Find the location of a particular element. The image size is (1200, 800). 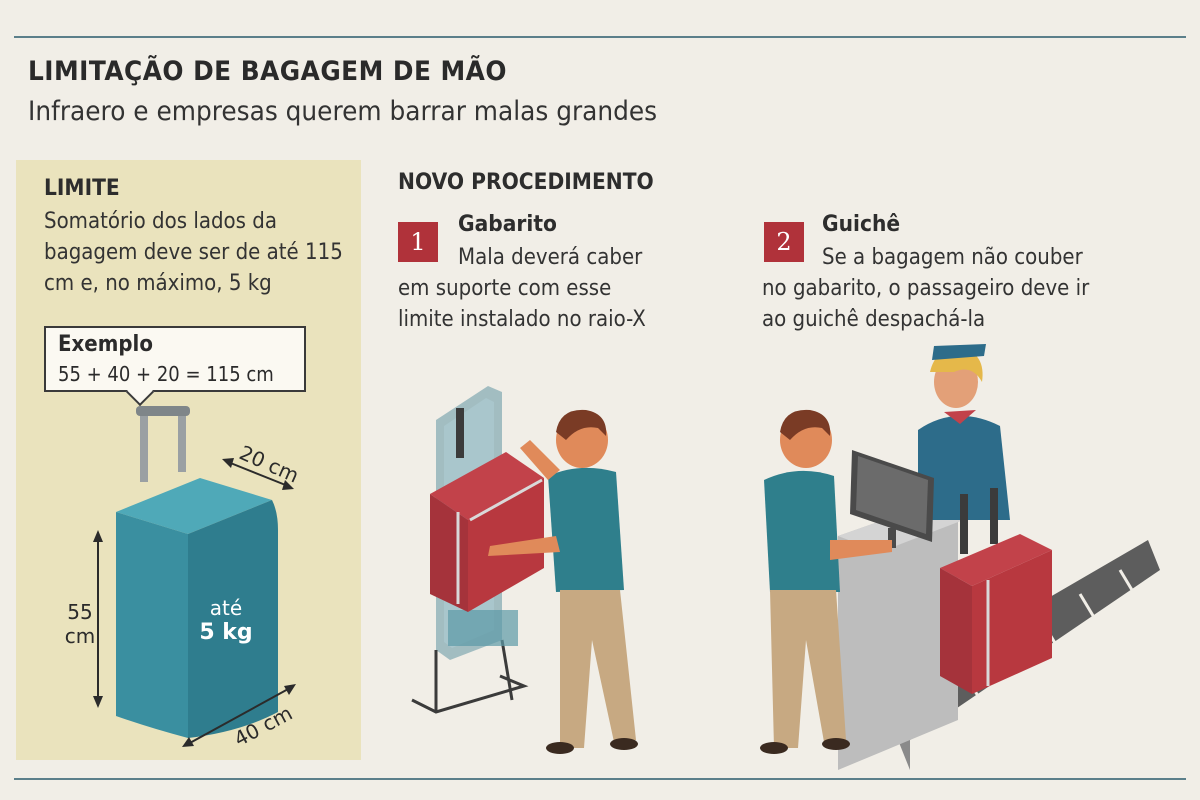

step-2-number: 2 is located at coordinates (784, 242).